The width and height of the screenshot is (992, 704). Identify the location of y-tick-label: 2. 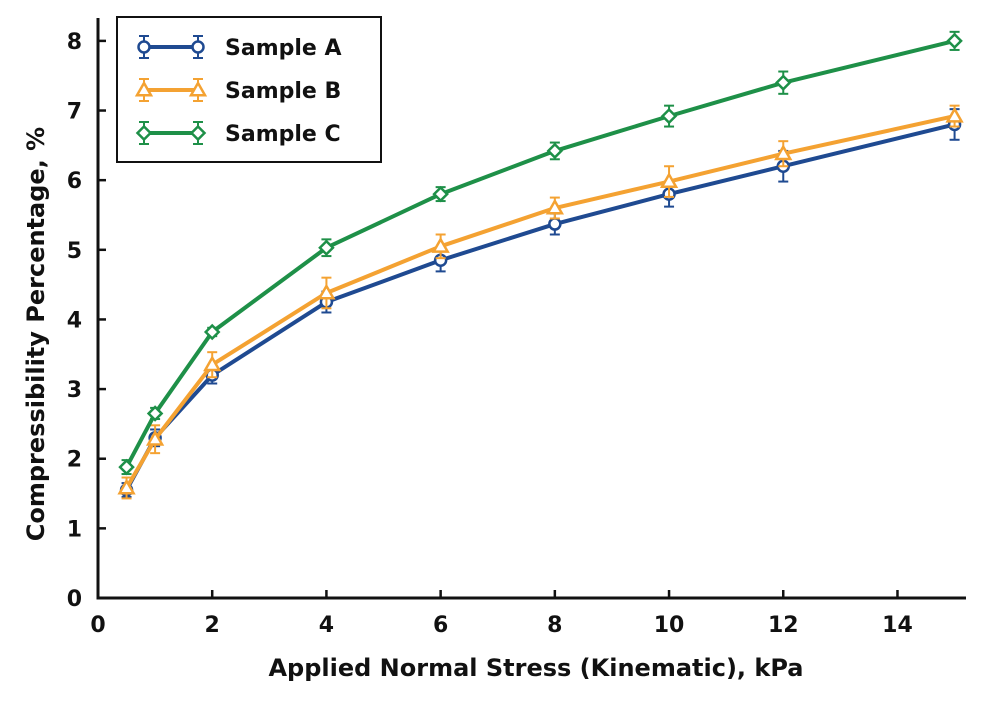
(74, 460).